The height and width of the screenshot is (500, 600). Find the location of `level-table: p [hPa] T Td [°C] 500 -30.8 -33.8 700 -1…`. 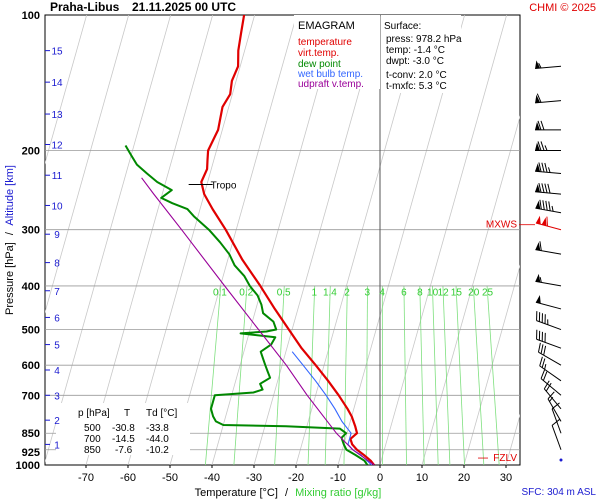

level-table: p [hPa] T Td [°C] 500 -30.8 -33.8 700 -1… is located at coordinates (123, 429).